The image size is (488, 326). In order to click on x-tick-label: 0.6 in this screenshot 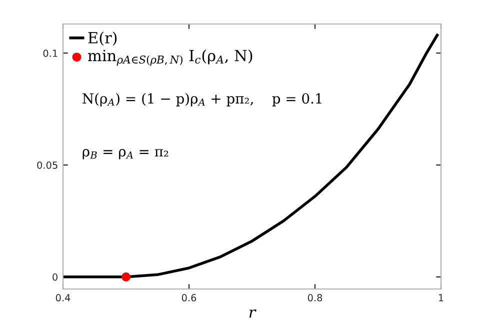, I will do `click(189, 298)`.